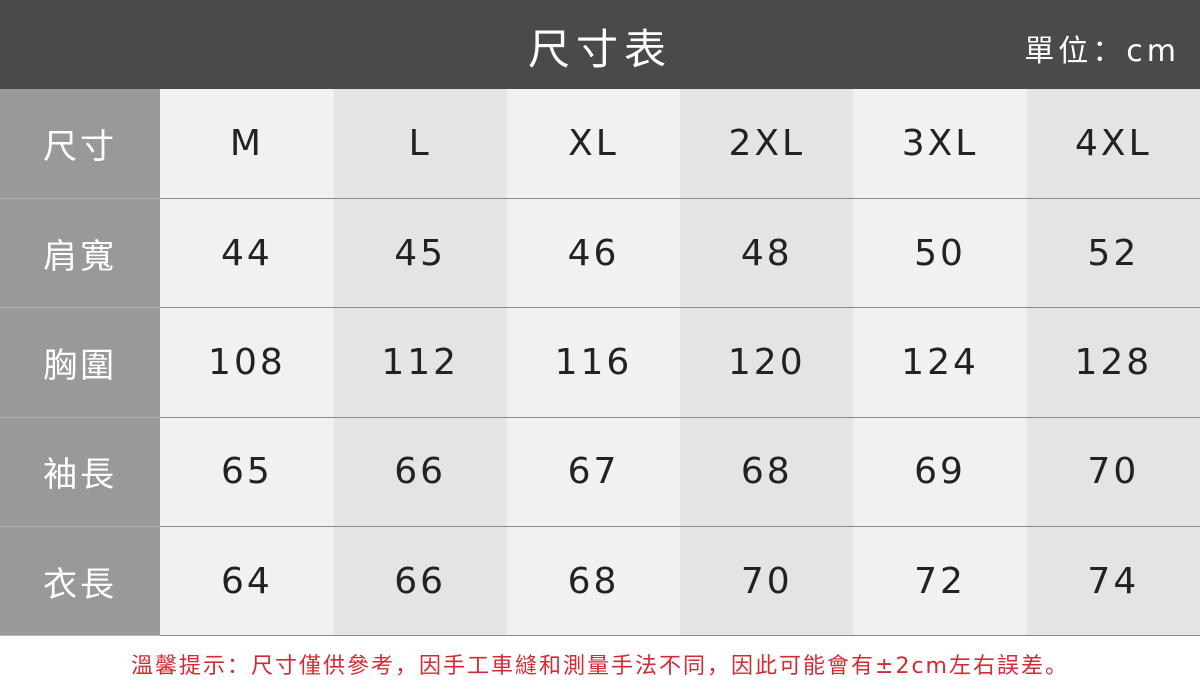 Image resolution: width=1200 pixels, height=689 pixels. What do you see at coordinates (767, 253) in the screenshot?
I see `table-cell: 48` at bounding box center [767, 253].